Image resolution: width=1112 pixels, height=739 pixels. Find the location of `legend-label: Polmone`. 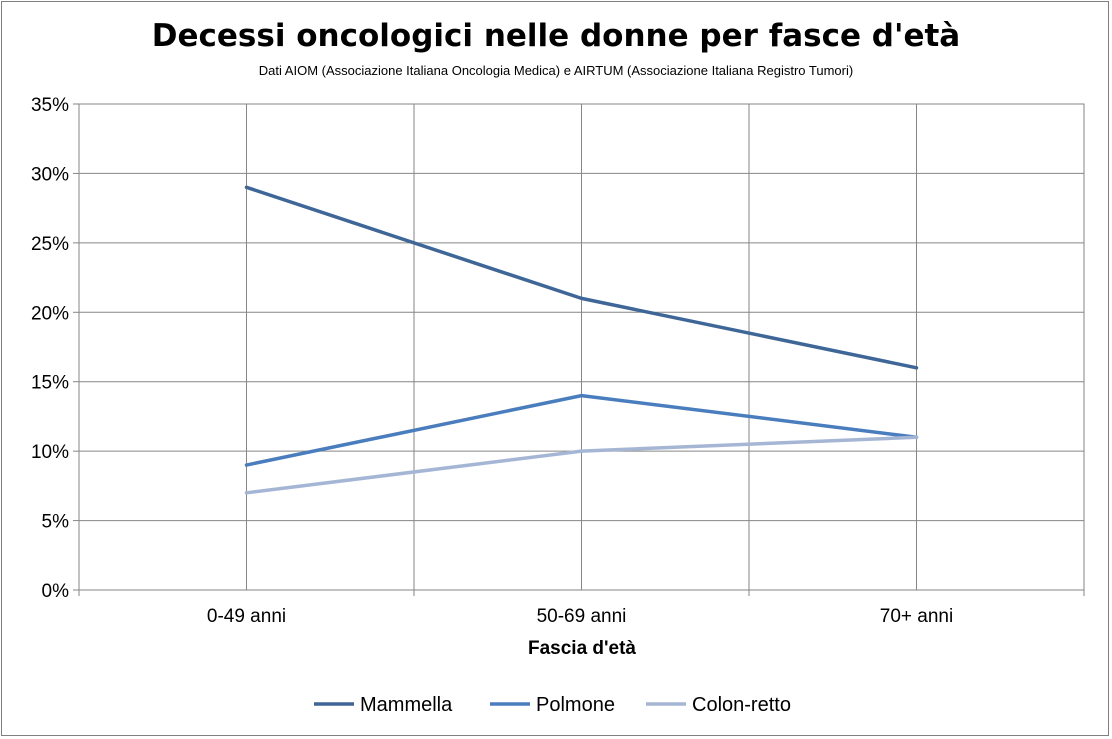

legend-label: Polmone is located at coordinates (575, 705).